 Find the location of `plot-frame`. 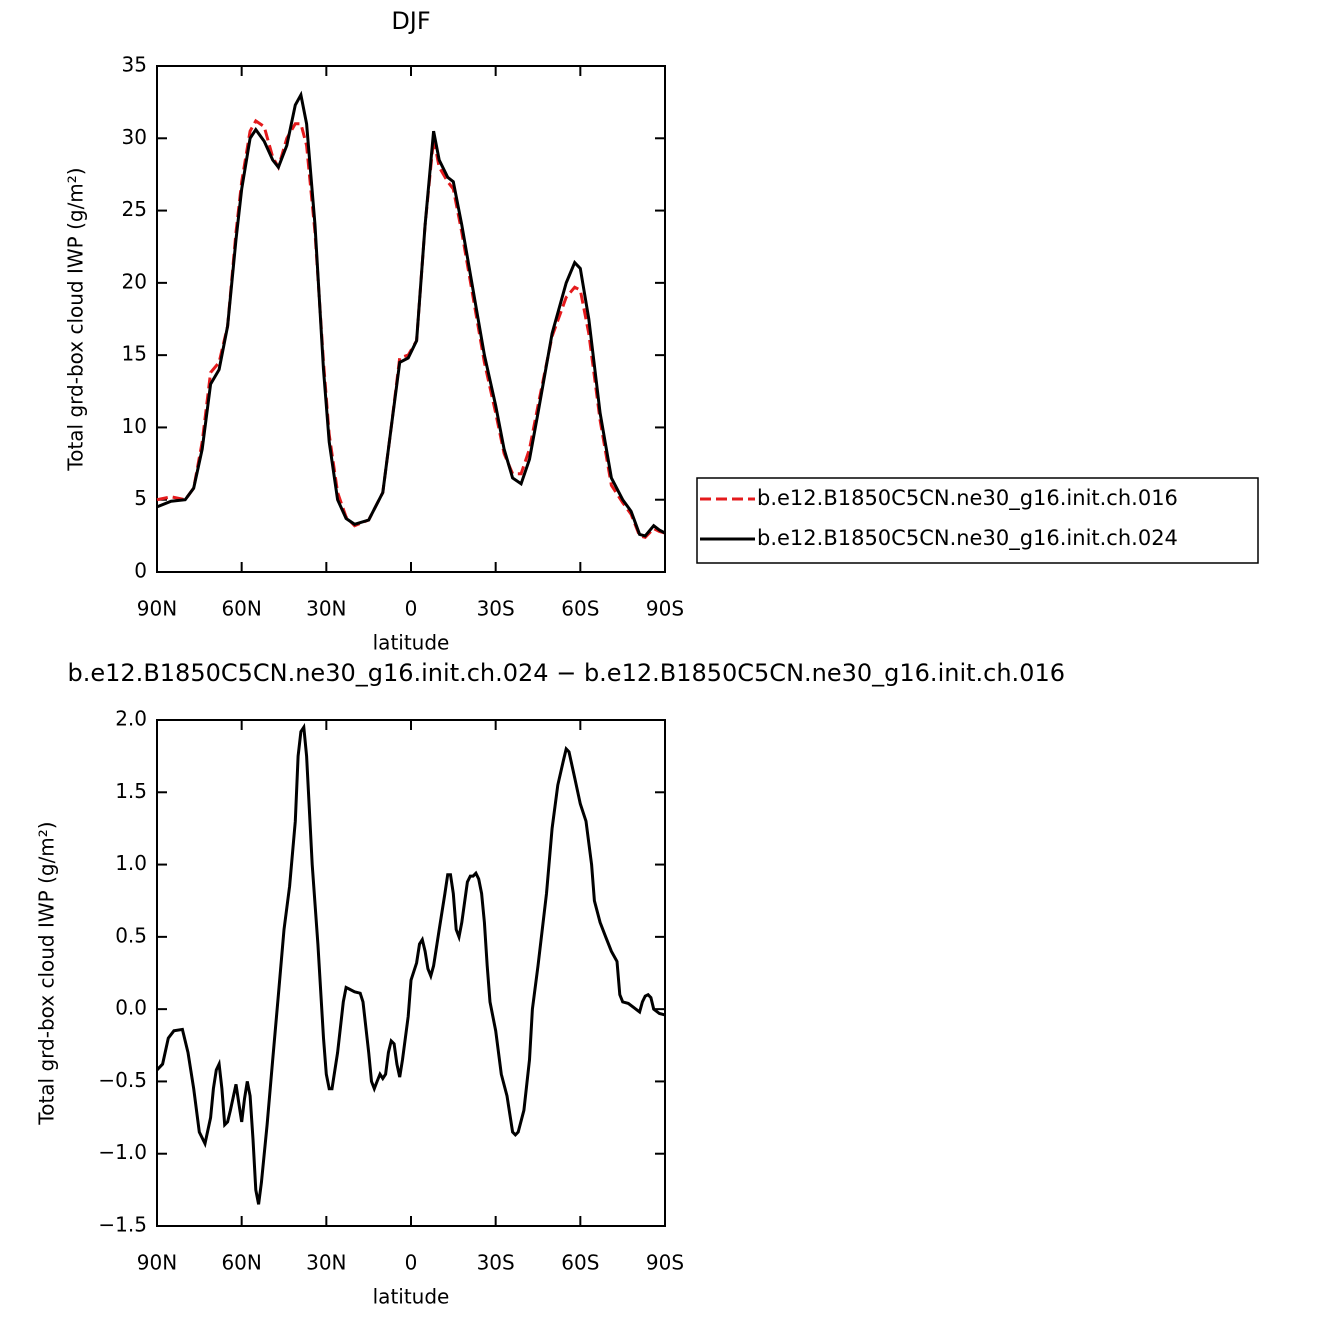

plot-frame is located at coordinates (411, 973).